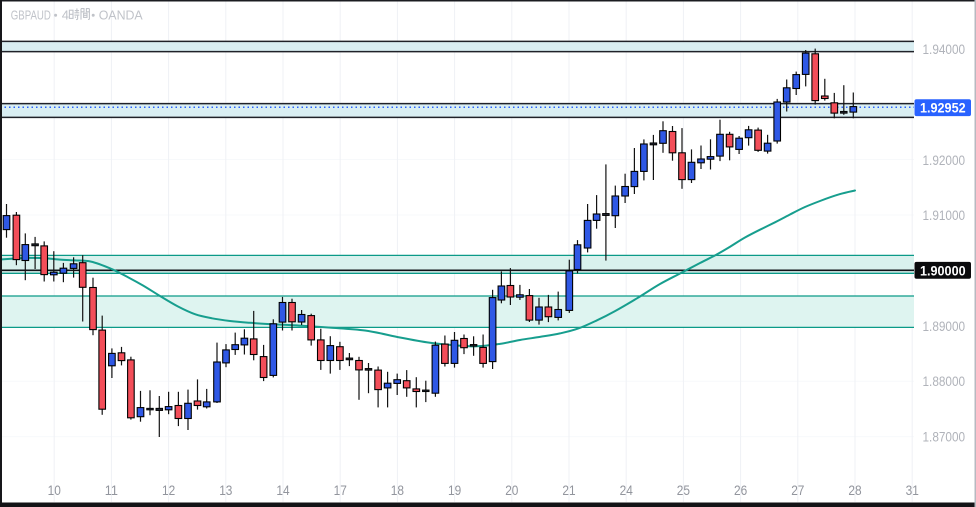 This screenshot has height=507, width=976. Describe the element at coordinates (943, 108) in the screenshot. I see `svg-text: 1.92952` at that location.